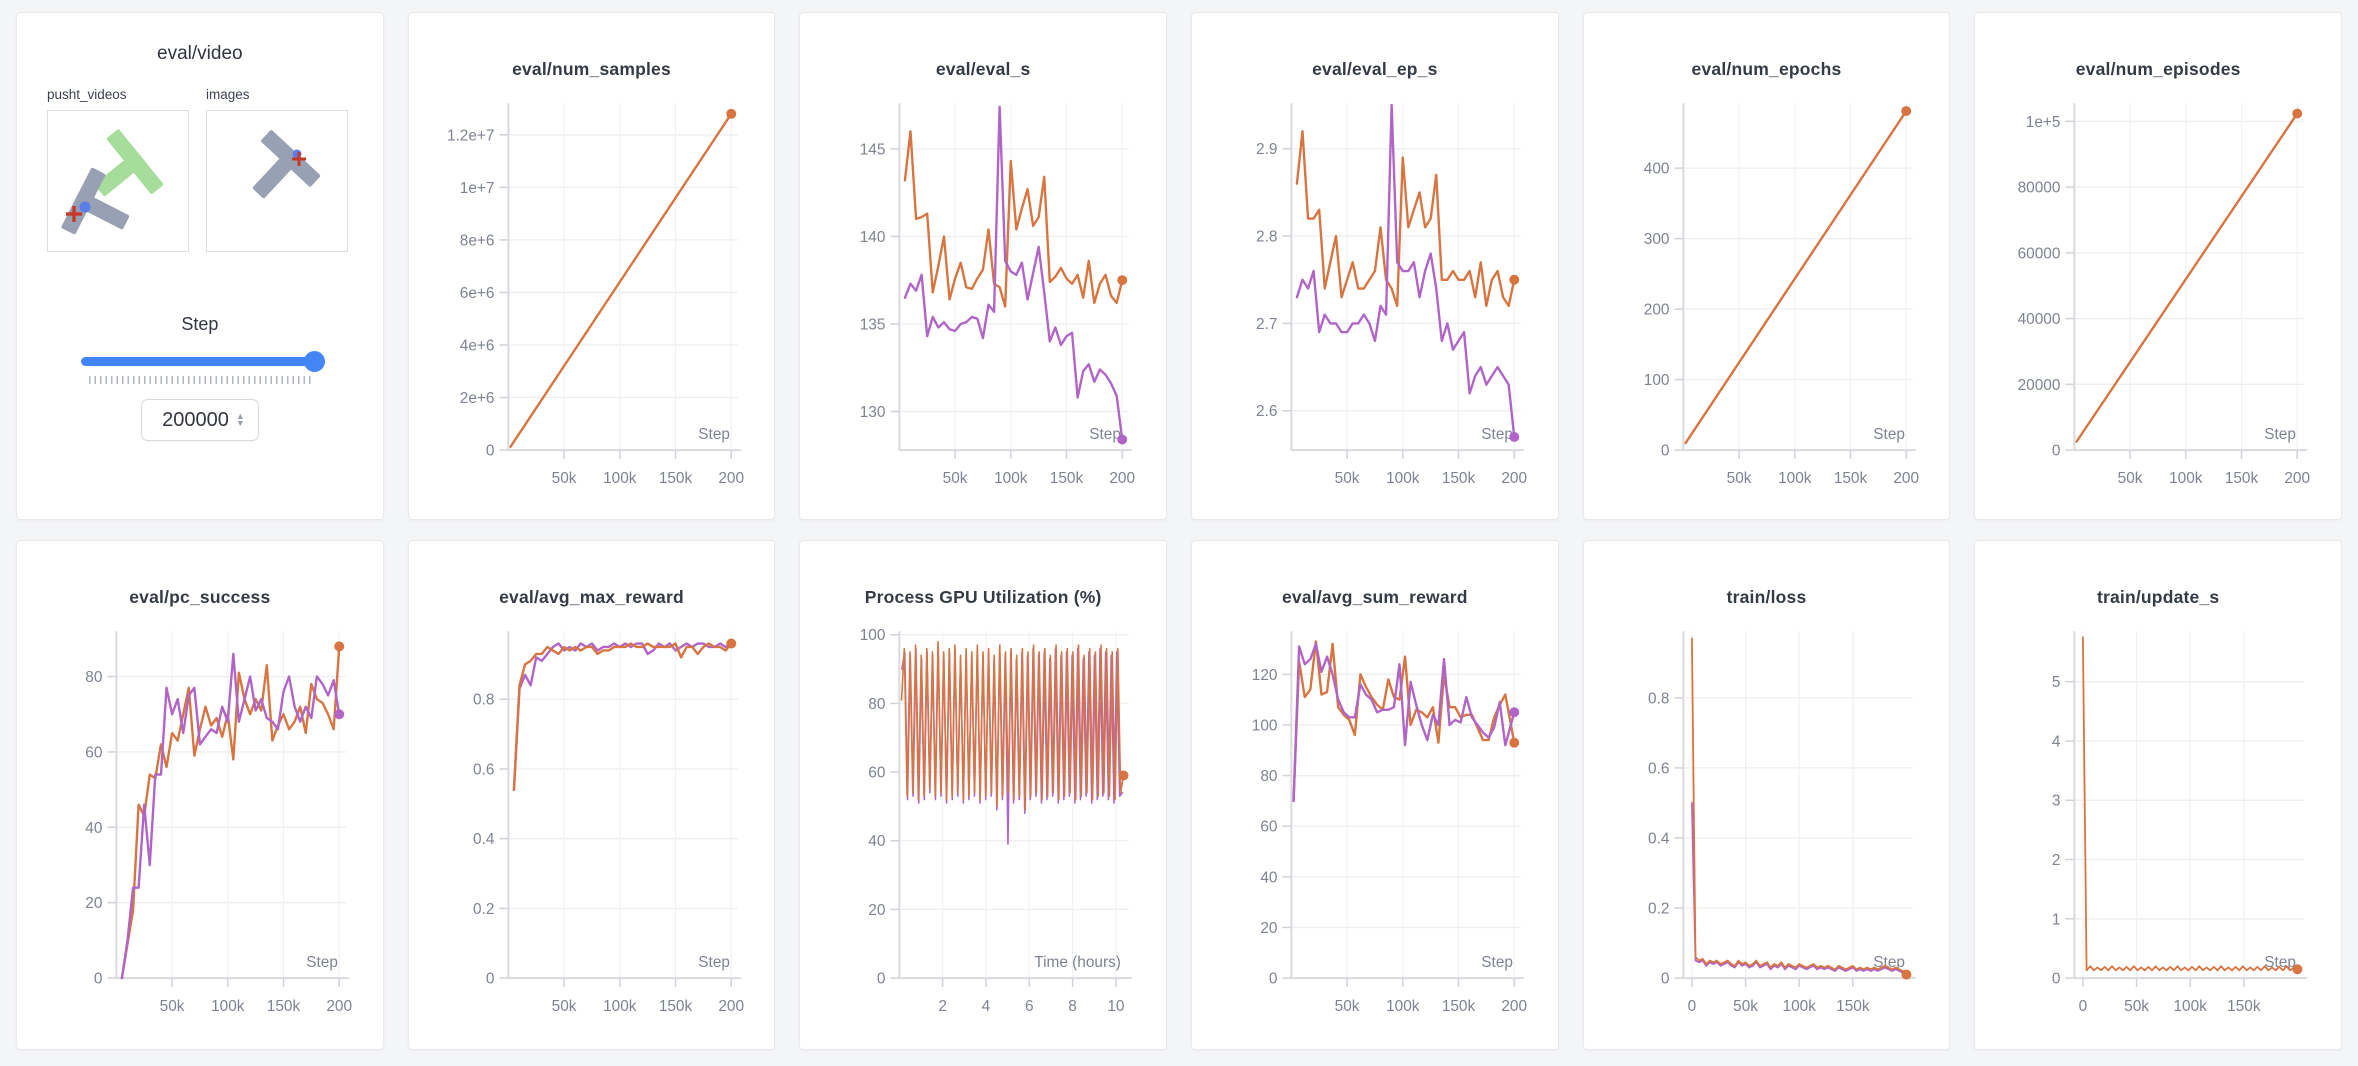  I want to click on chart-title: eval/avg_max_reward, so click(591, 597).